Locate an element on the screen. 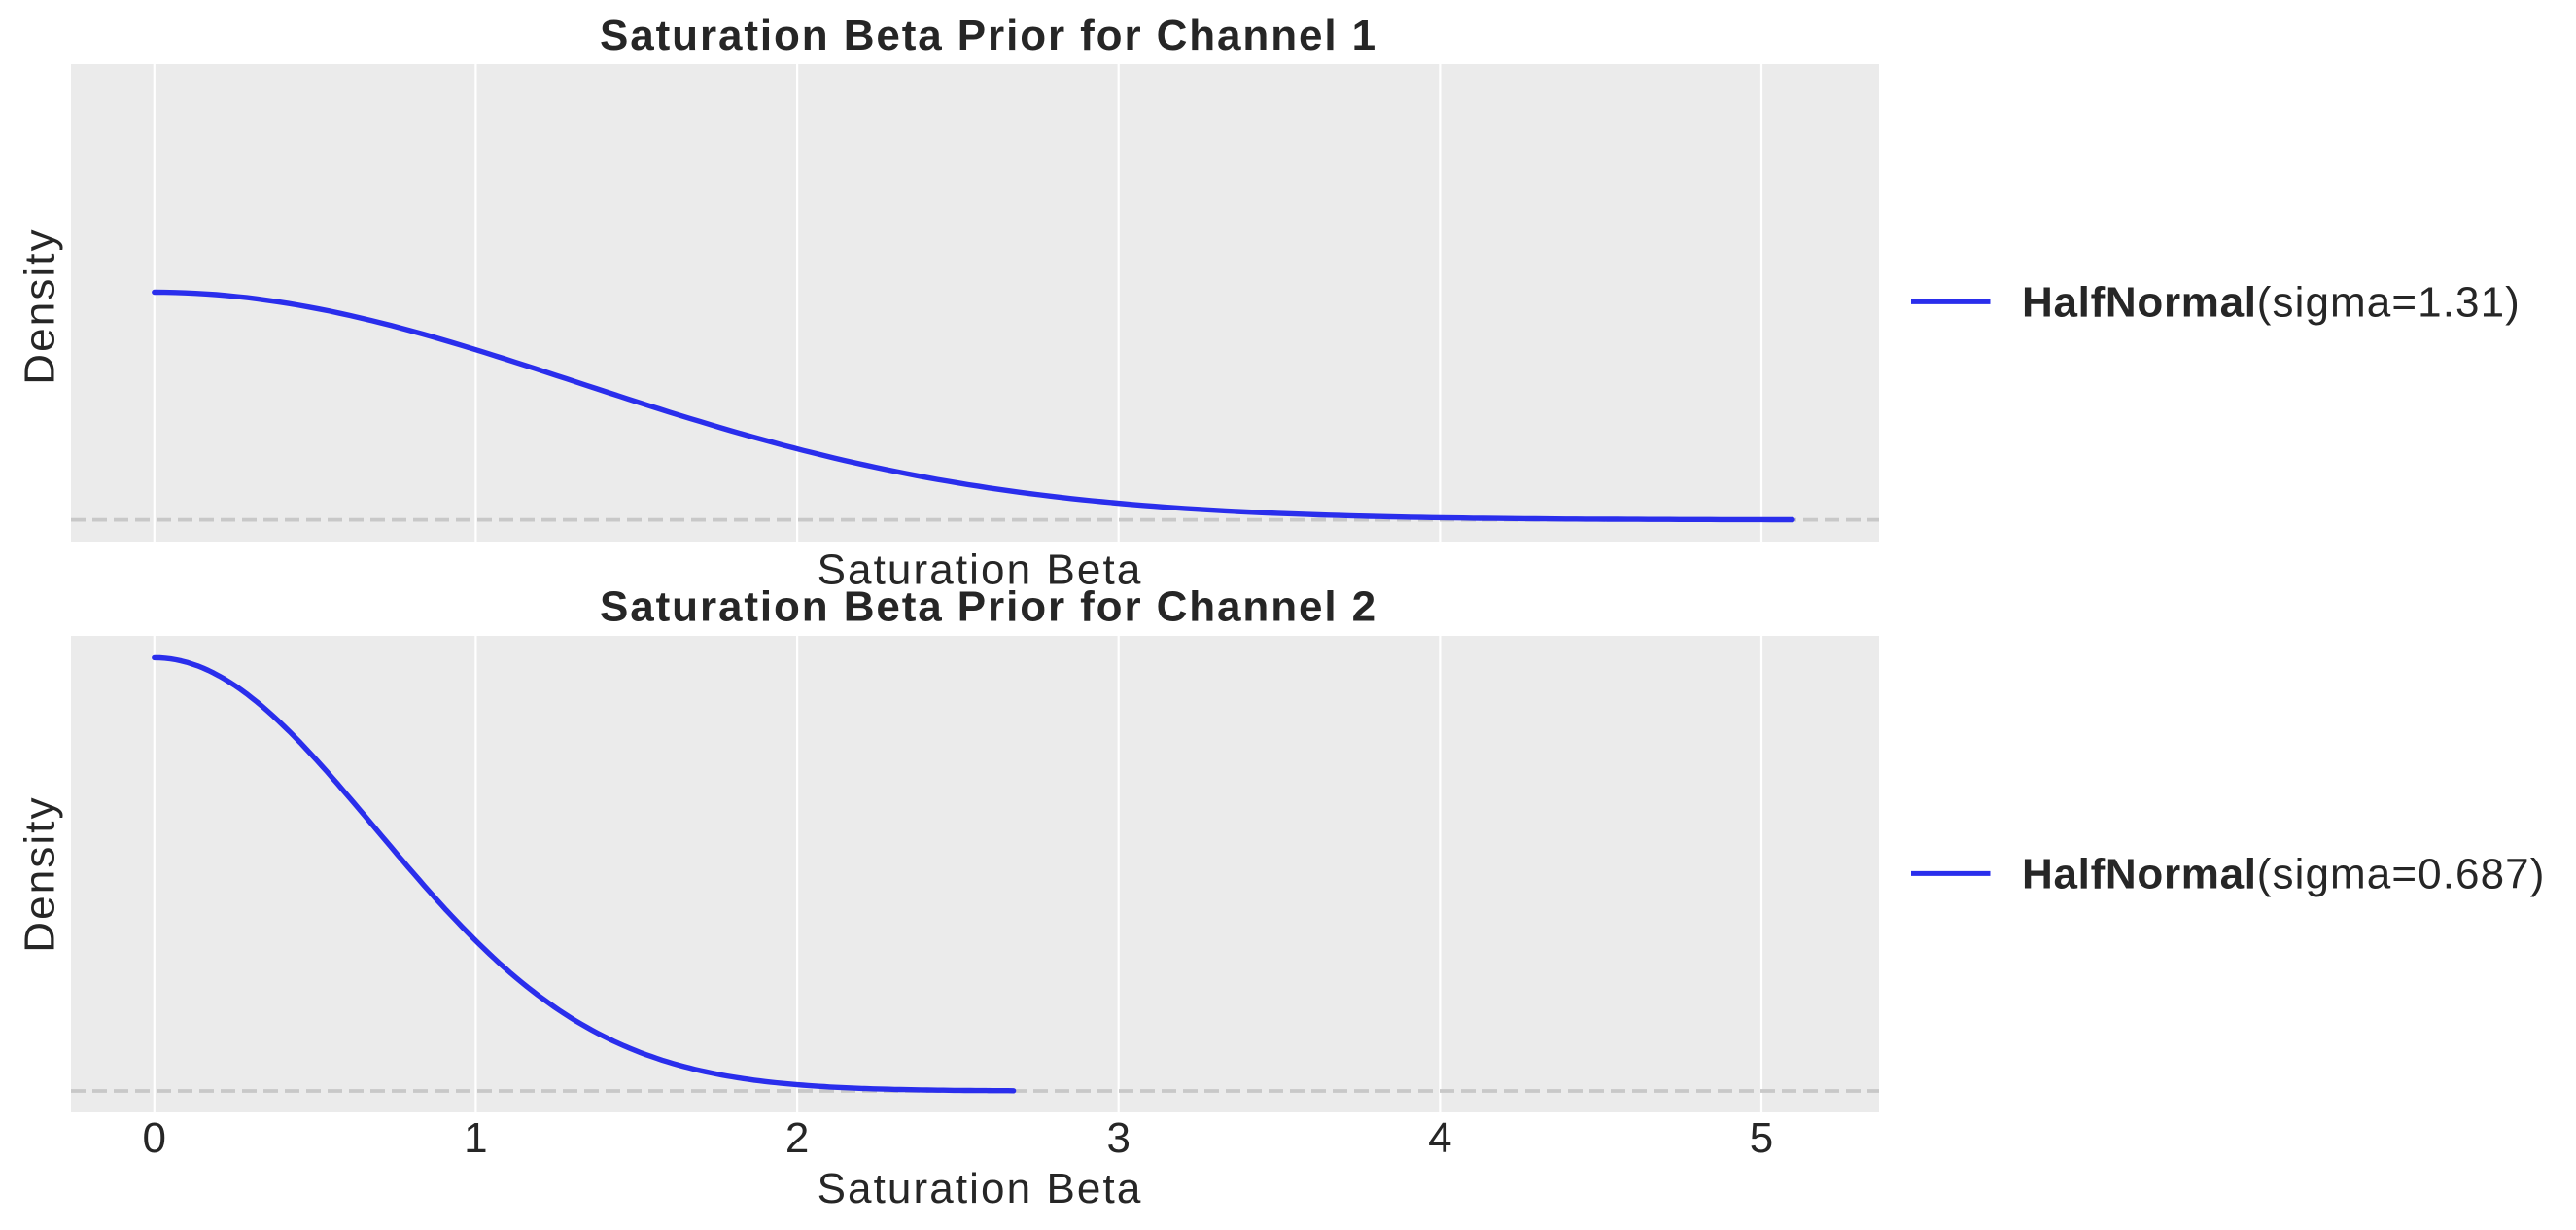 The width and height of the screenshot is (2576, 1230). svg-text: 2 is located at coordinates (797, 1138).